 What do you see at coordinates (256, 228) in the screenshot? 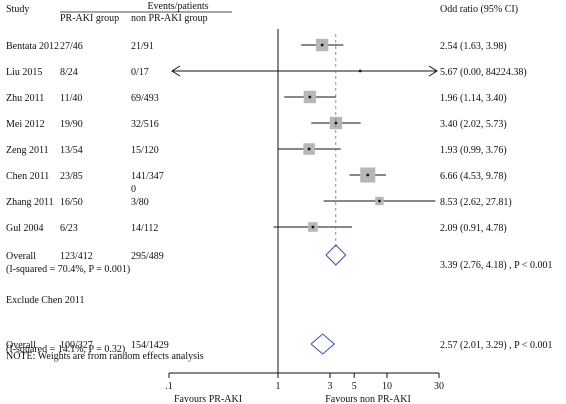
I see `study-row: Gul 2004 6/23 14/112 2.09 (0.91, 4.78)` at bounding box center [256, 228].